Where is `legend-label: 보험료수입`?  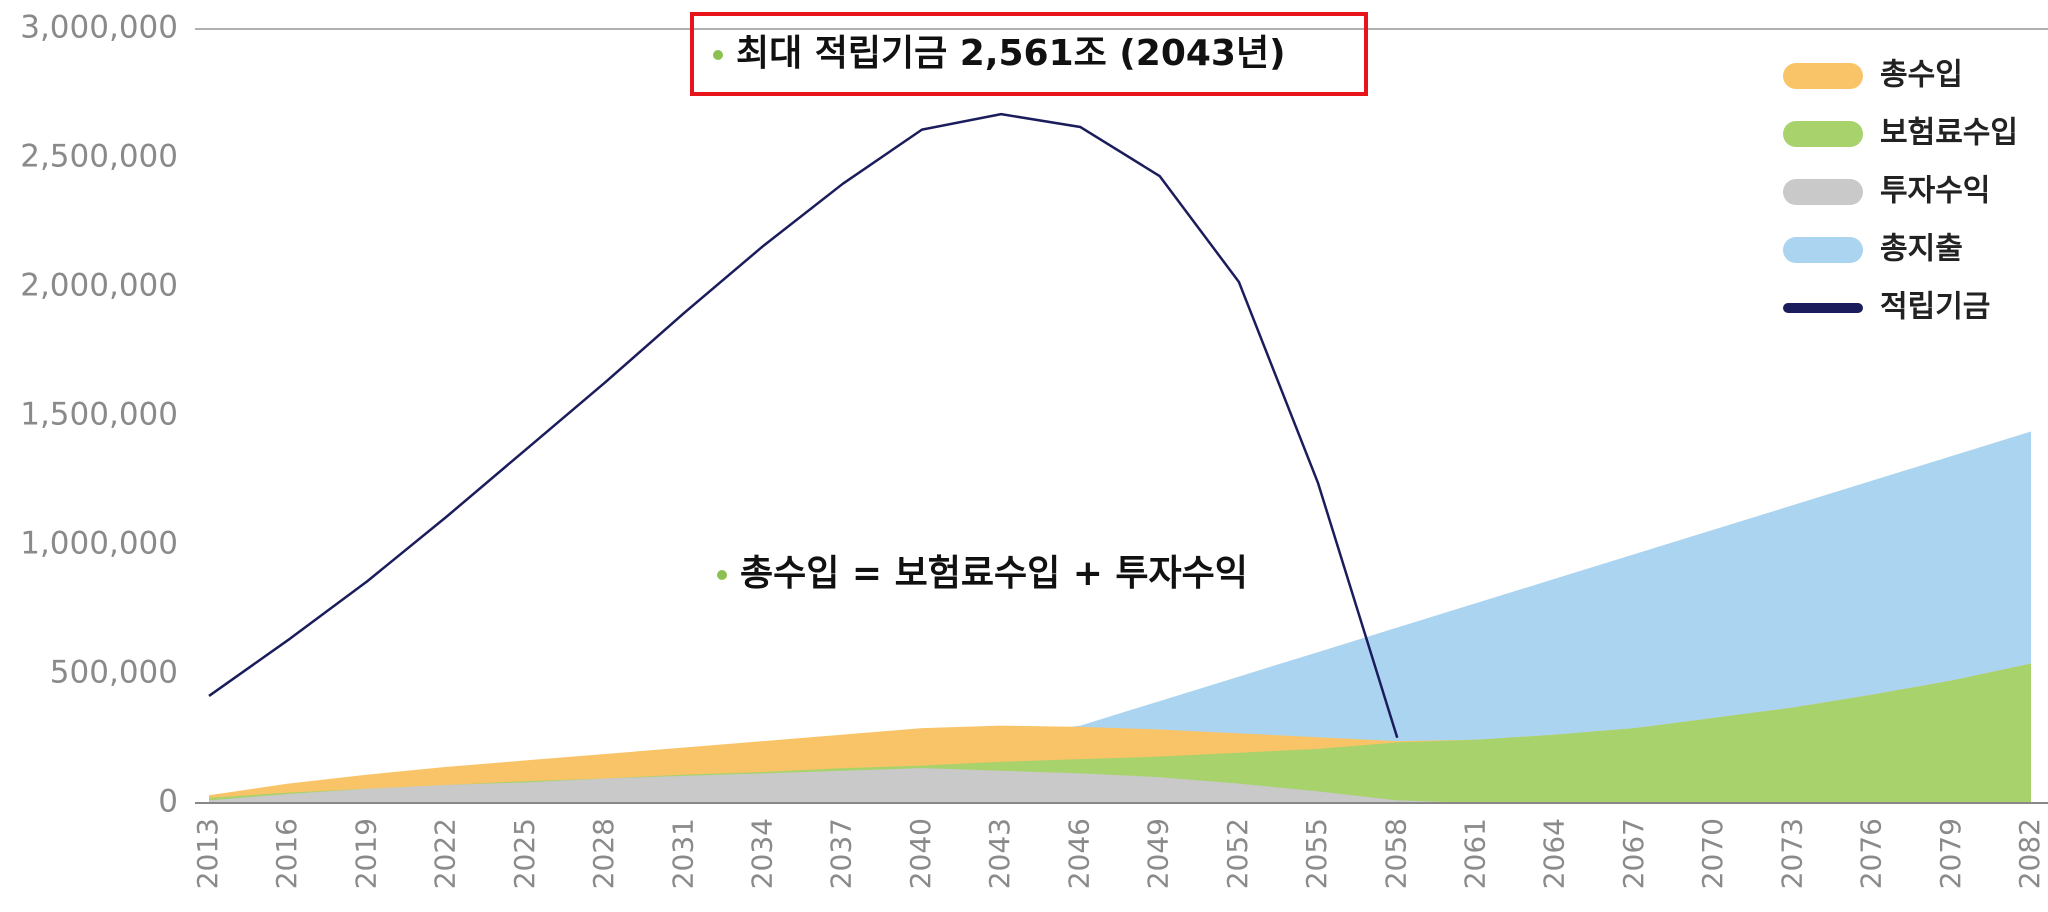 legend-label: 보험료수입 is located at coordinates (1949, 133).